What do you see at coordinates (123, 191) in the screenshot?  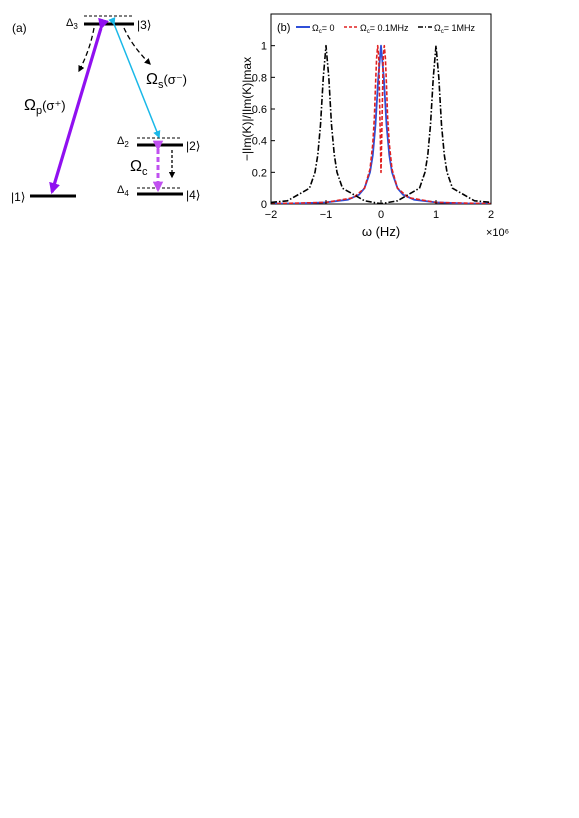 I see `delta-4-label: Δ4` at bounding box center [123, 191].